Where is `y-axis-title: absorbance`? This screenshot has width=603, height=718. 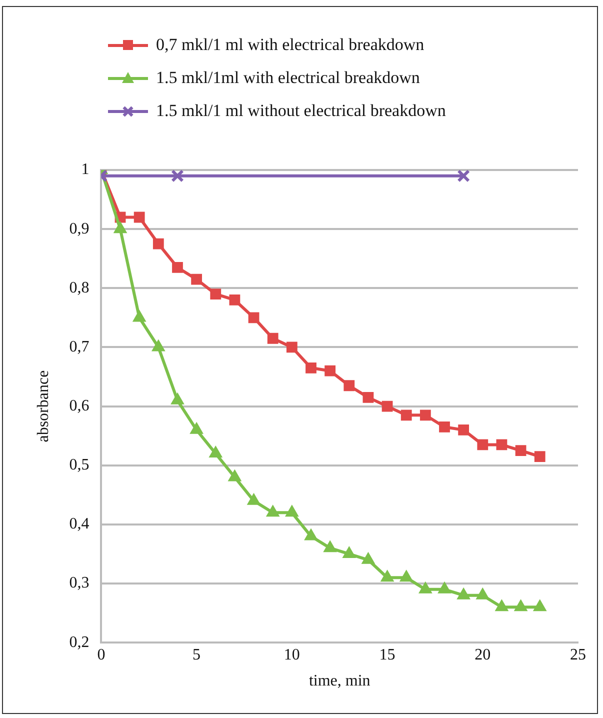
y-axis-title: absorbance is located at coordinates (43, 406).